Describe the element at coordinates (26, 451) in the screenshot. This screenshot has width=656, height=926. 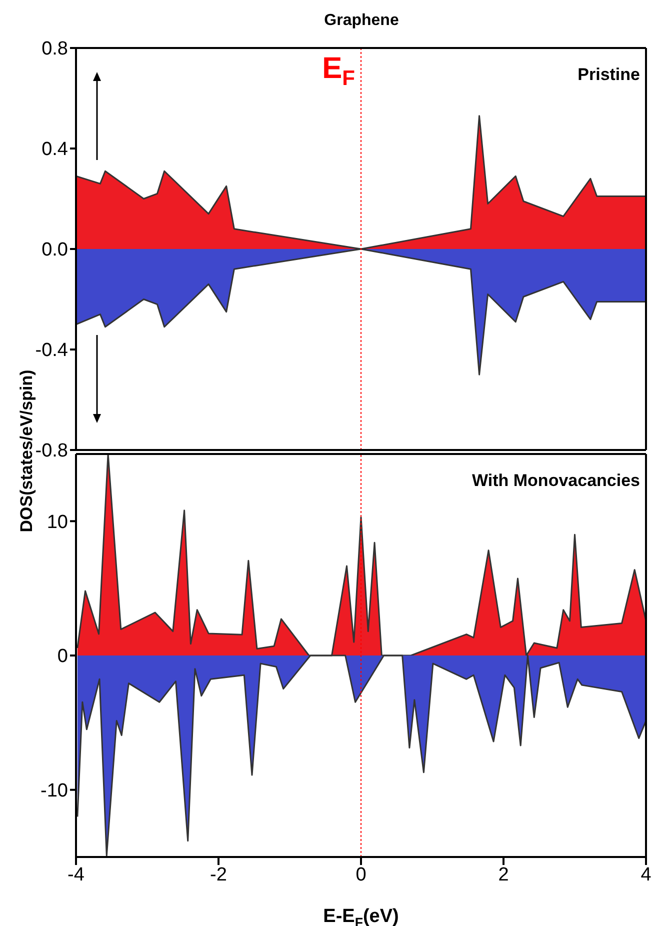
I see `y-axis-title: DOS(states/eV/spin)` at that location.